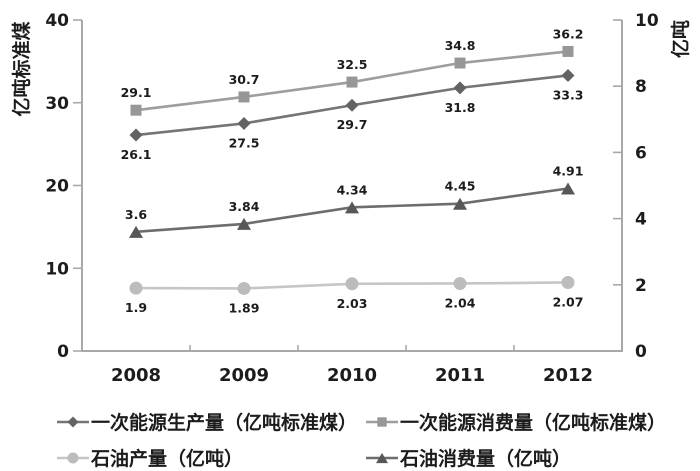 Image resolution: width=700 pixels, height=471 pixels. Describe the element at coordinates (244, 206) in the screenshot. I see `data-label: 3.84` at that location.